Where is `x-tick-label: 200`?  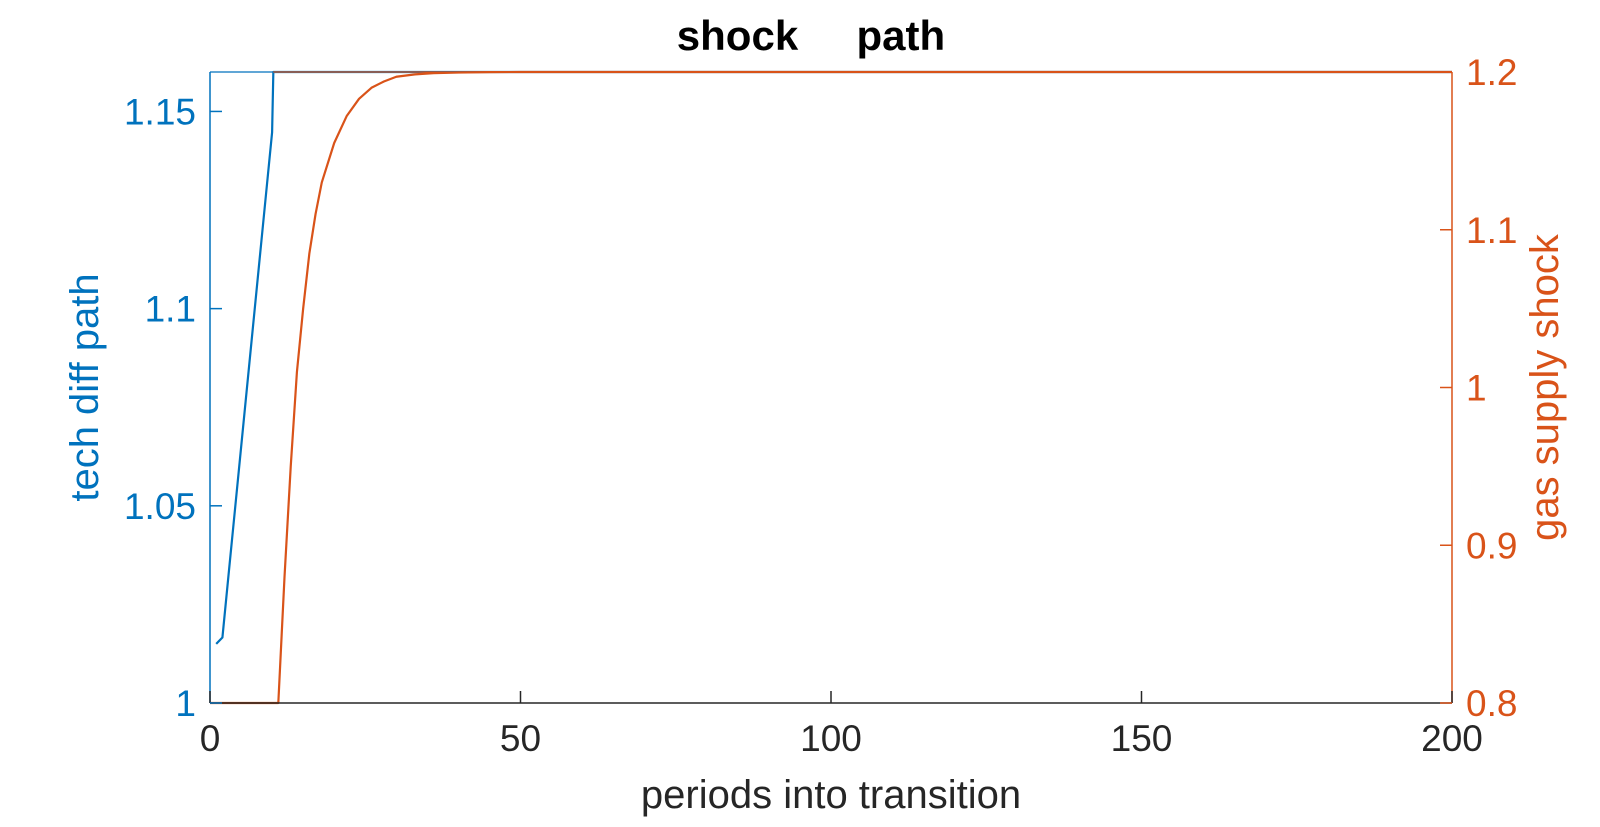 x-tick-label: 200 is located at coordinates (1452, 738).